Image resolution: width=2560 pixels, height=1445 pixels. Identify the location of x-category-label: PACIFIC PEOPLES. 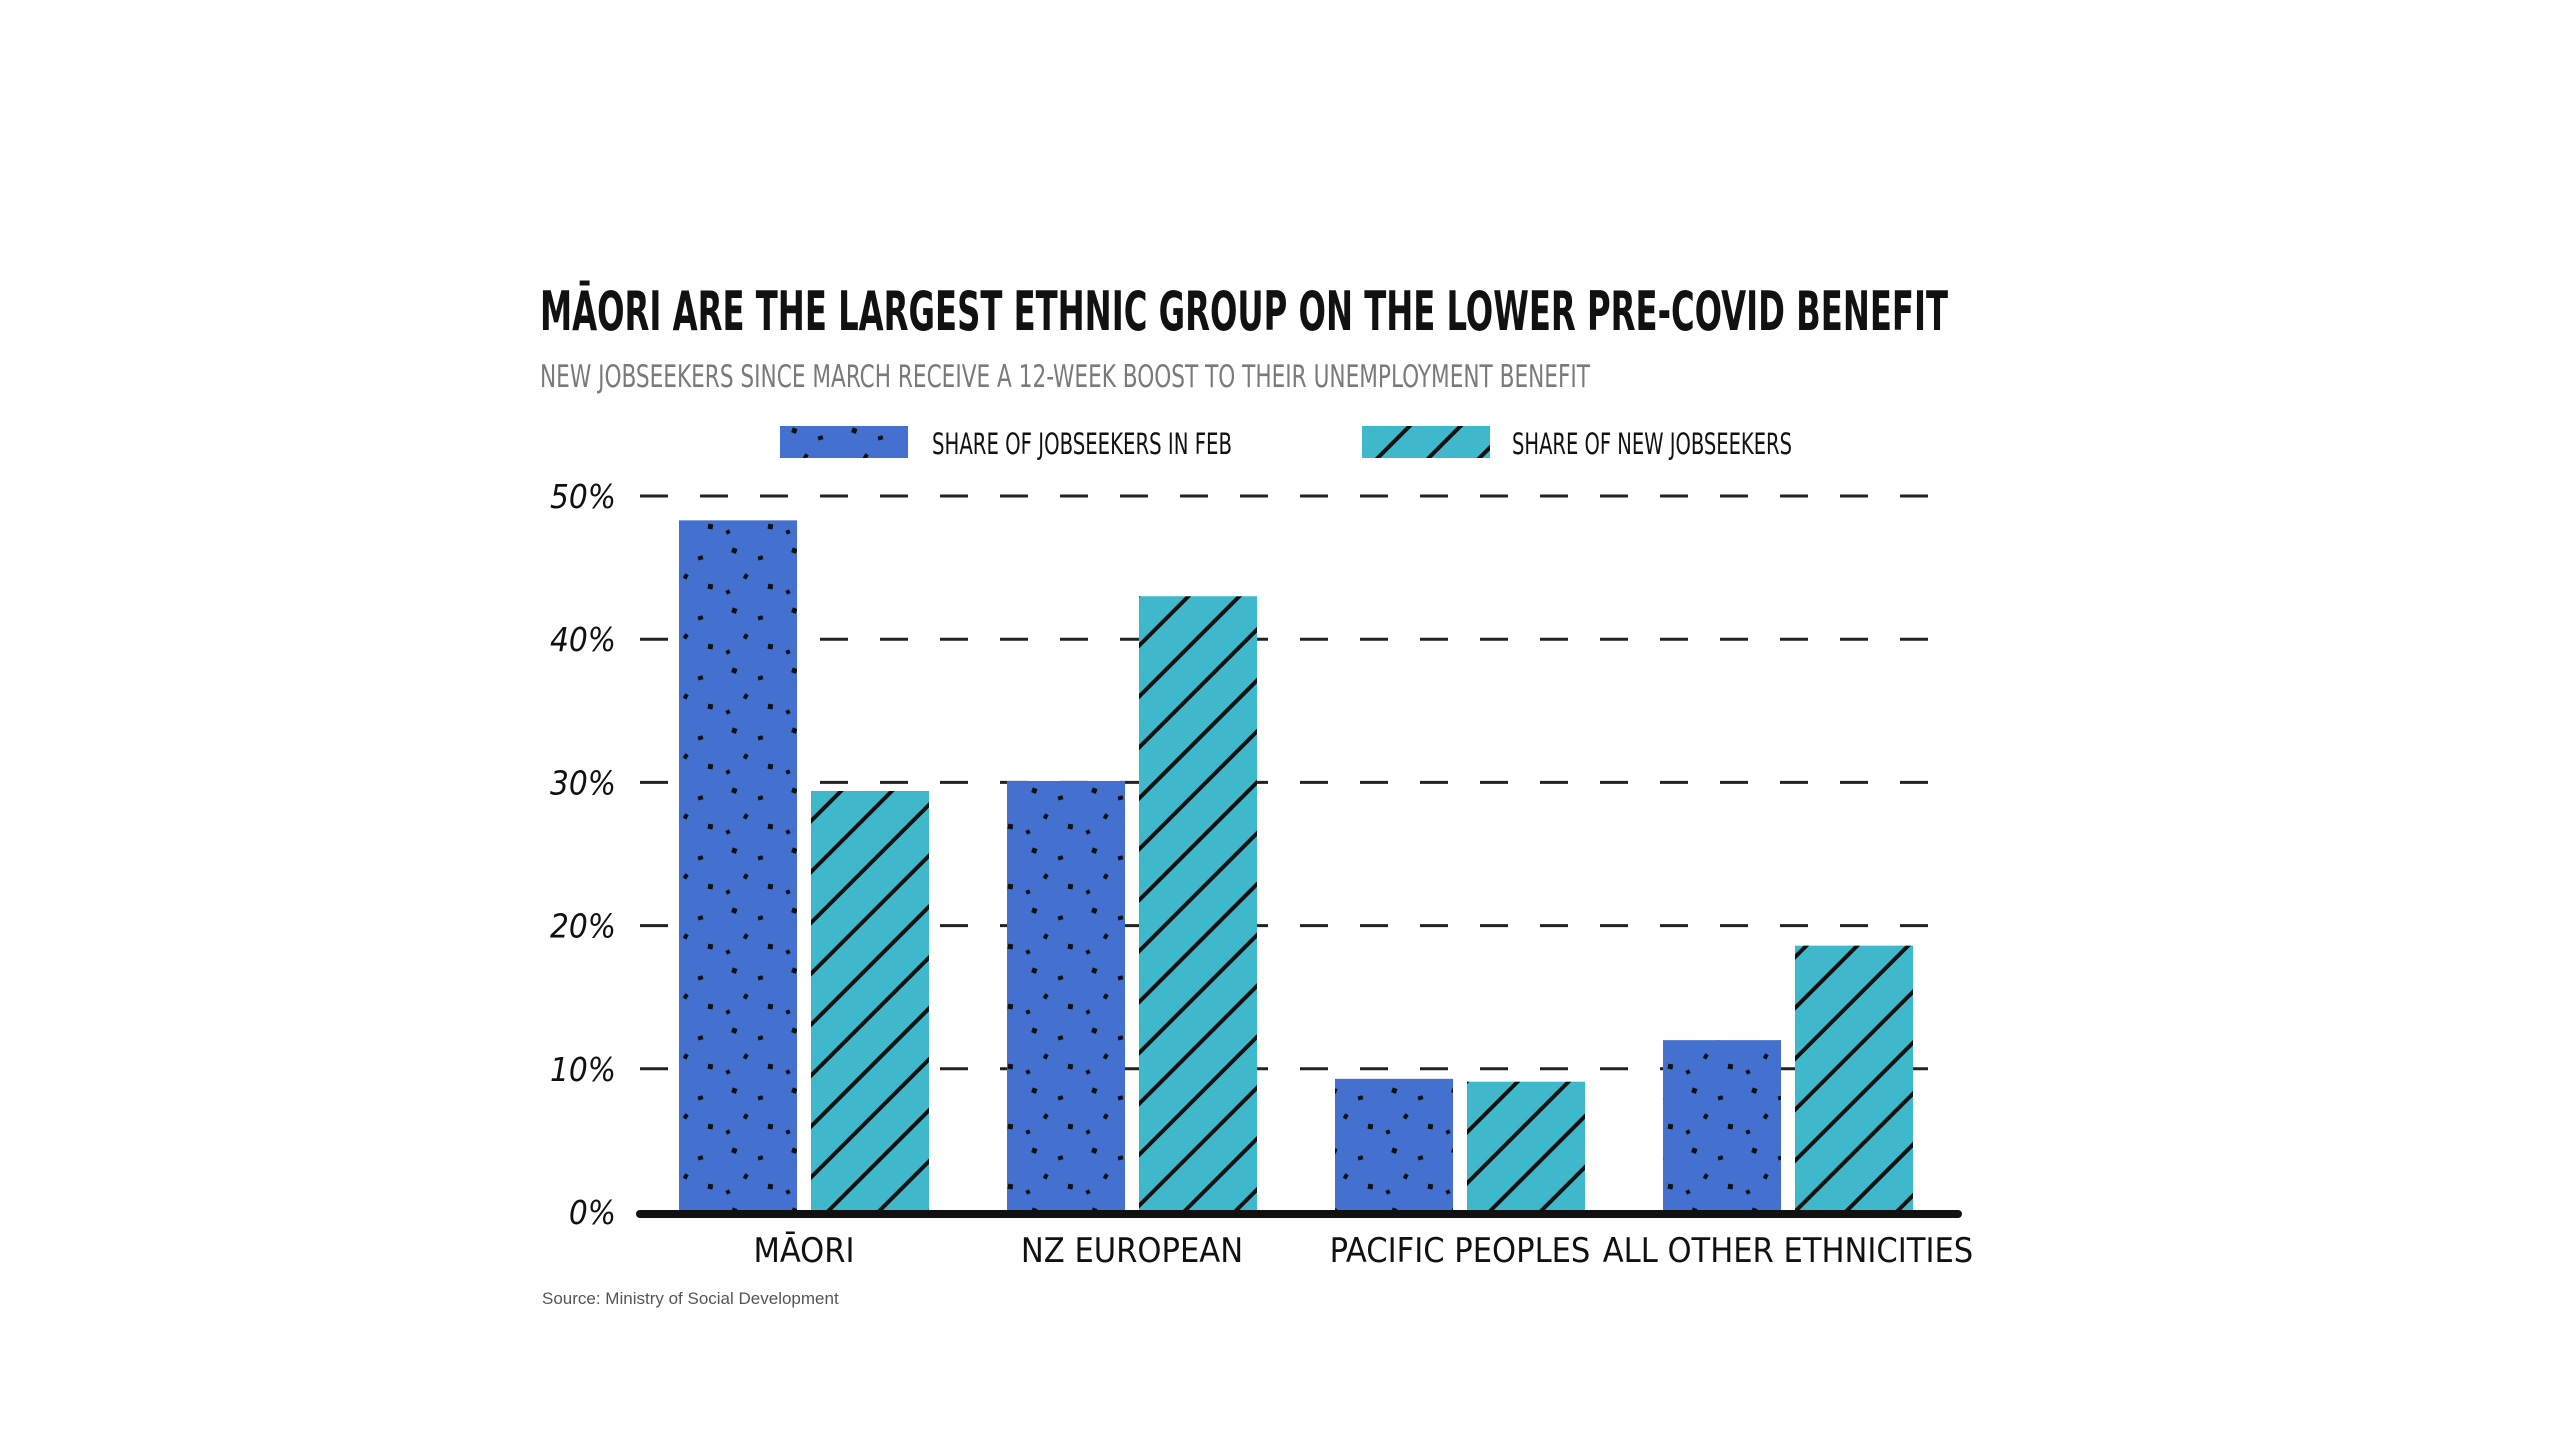
(1460, 1251).